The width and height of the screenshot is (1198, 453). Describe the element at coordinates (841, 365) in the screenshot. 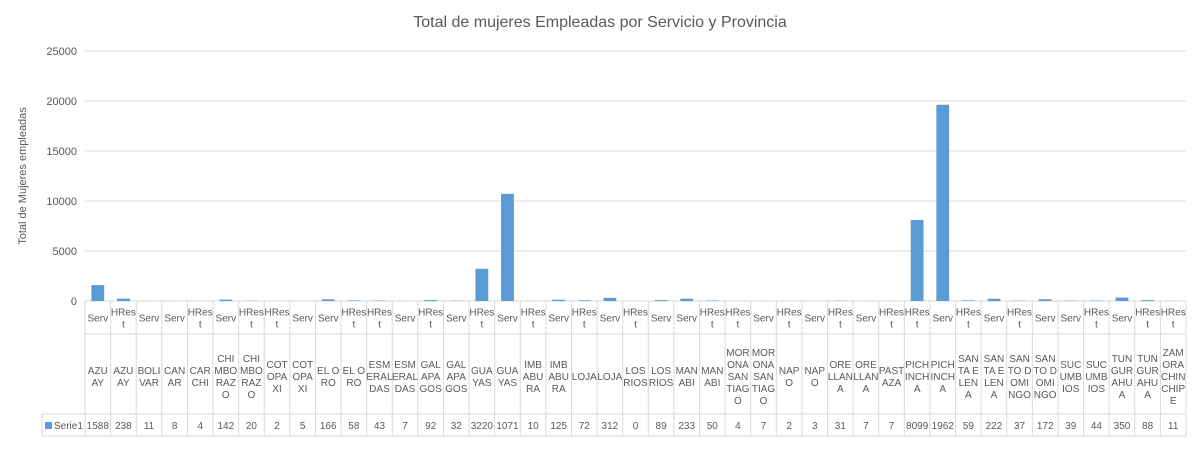

I see `x-tick-label-province: ORE` at that location.